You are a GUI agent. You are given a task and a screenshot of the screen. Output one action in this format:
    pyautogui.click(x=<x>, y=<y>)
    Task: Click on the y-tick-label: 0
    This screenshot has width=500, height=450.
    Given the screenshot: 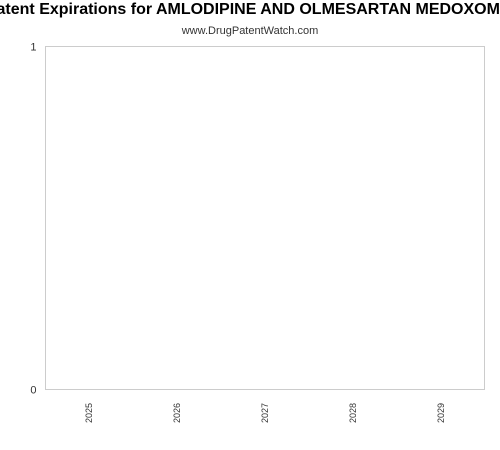 What is the action you would take?
    pyautogui.click(x=33, y=391)
    